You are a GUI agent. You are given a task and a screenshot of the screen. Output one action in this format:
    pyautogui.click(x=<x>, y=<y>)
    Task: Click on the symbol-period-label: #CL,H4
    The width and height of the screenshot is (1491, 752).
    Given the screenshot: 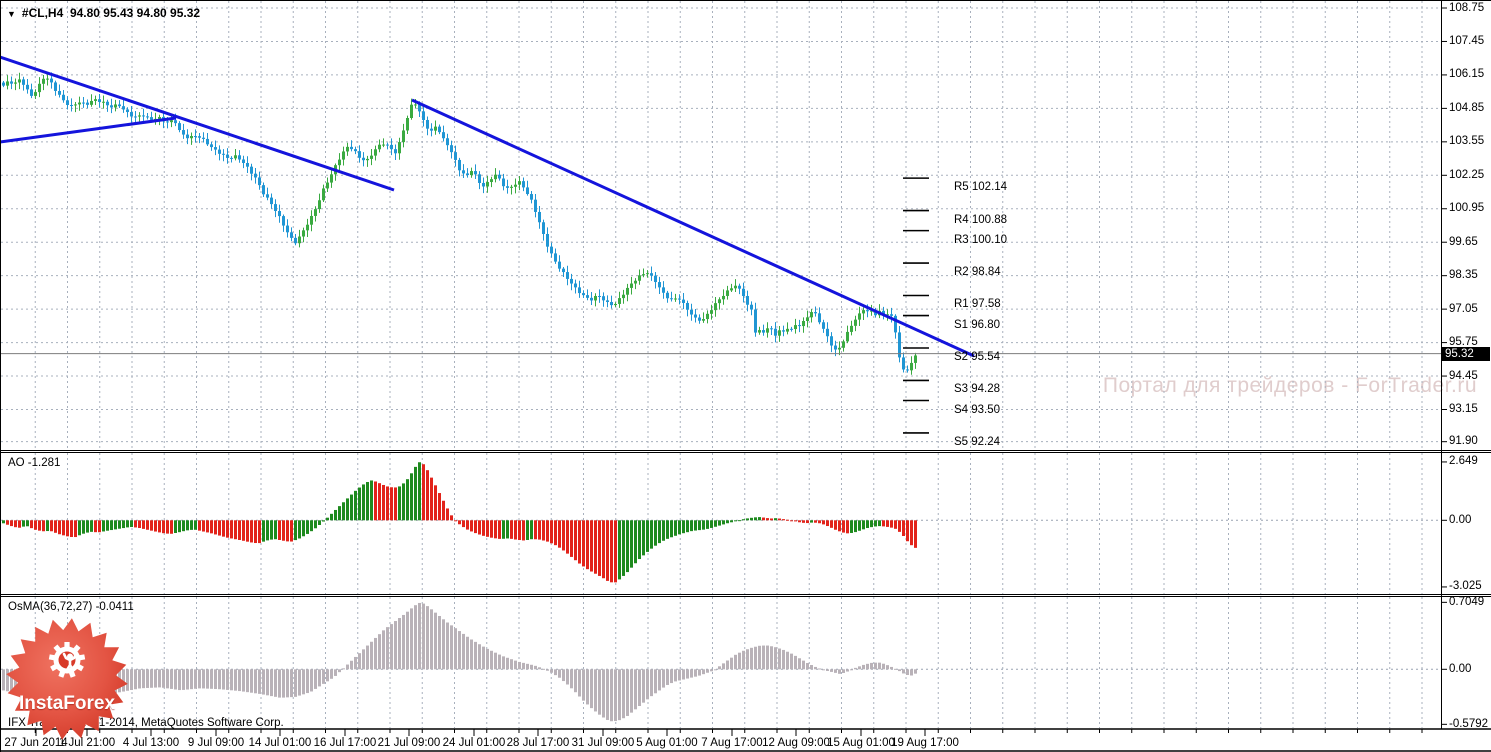 What is the action you would take?
    pyautogui.click(x=42, y=13)
    